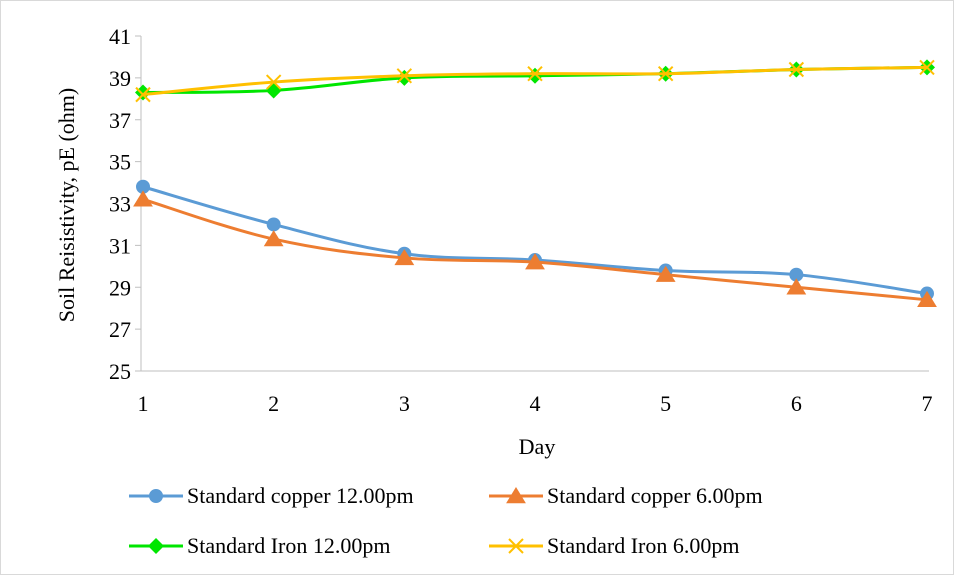  I want to click on legend-item: Standard copper 6.00pm, so click(626, 495).